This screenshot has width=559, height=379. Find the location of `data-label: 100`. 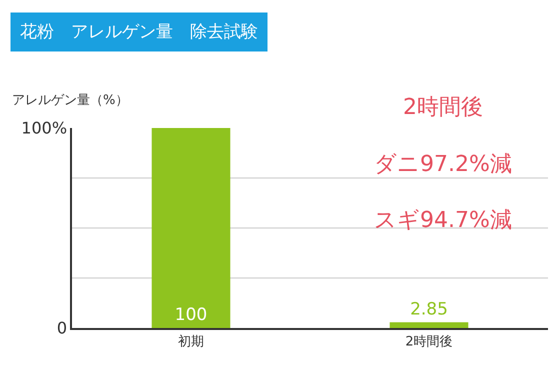

data-label: 100 is located at coordinates (191, 315).